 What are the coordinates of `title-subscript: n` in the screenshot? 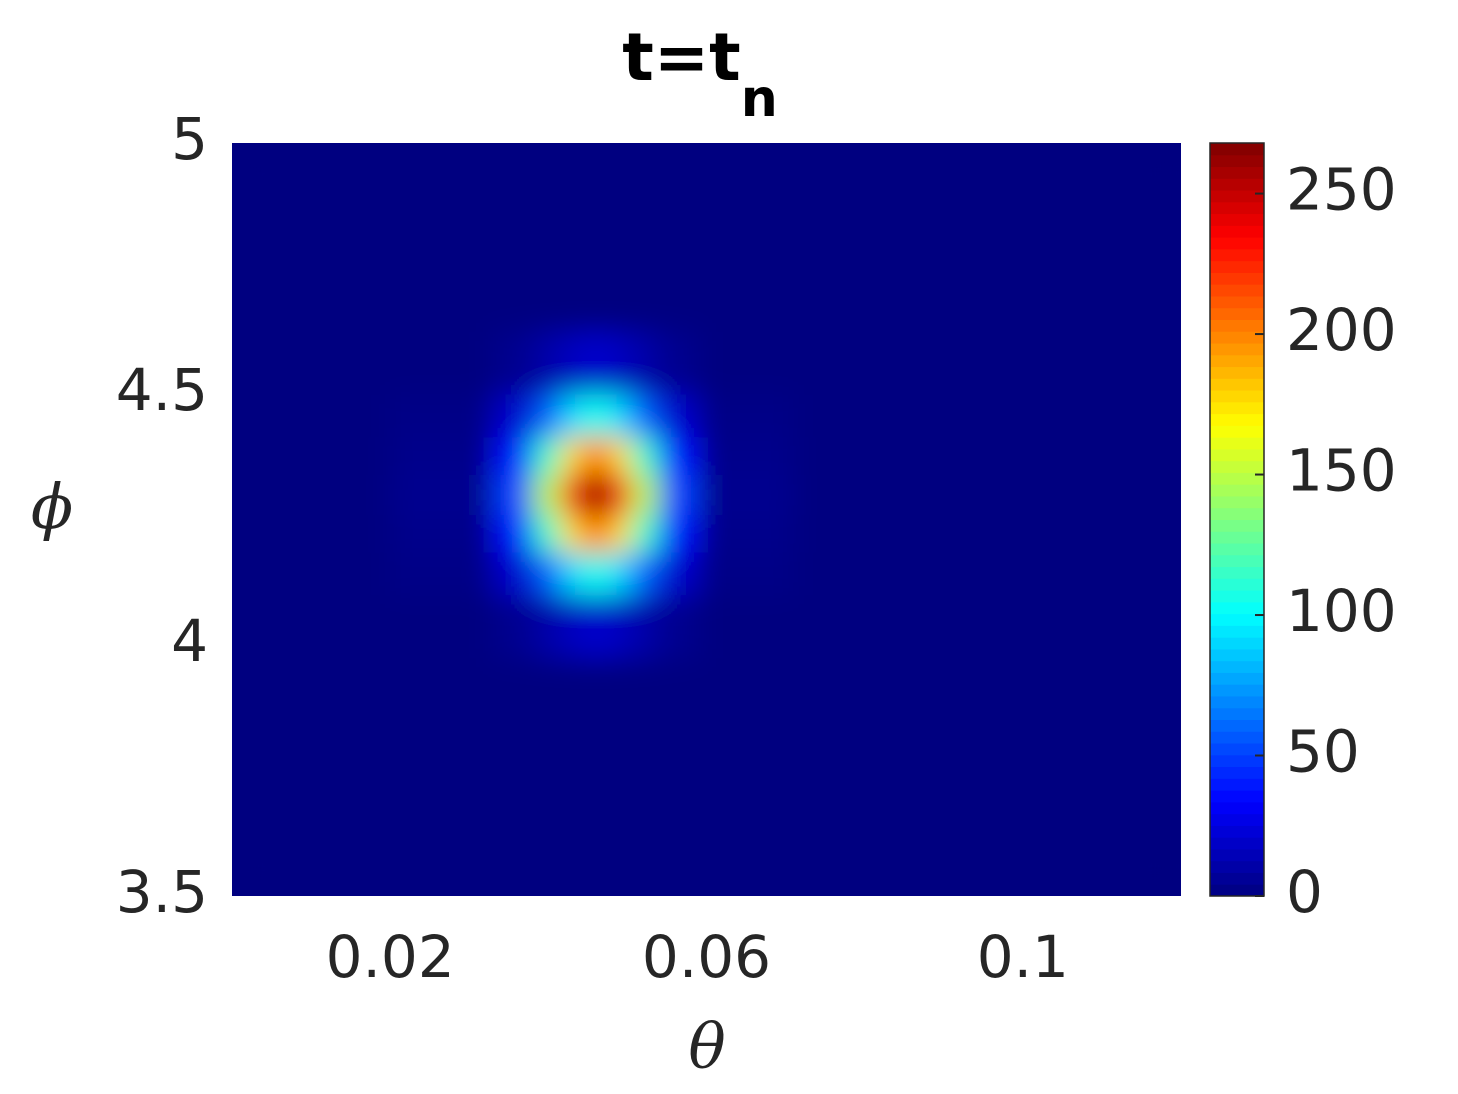 It's located at (759, 99).